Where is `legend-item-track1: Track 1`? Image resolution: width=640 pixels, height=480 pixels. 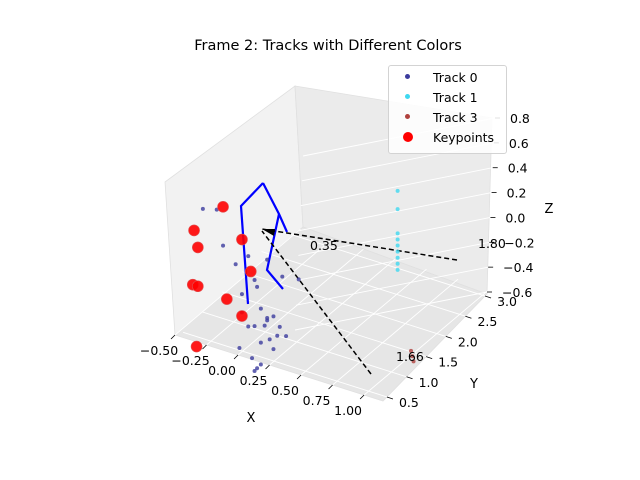 legend-item-track1: Track 1 is located at coordinates (447, 98).